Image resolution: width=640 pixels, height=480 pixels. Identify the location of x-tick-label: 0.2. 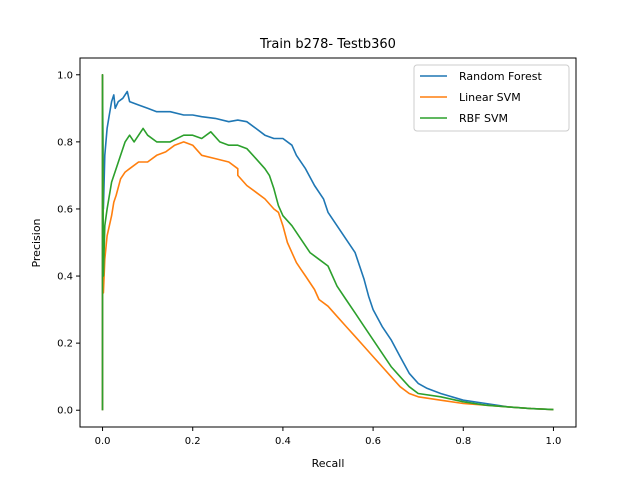
(193, 441).